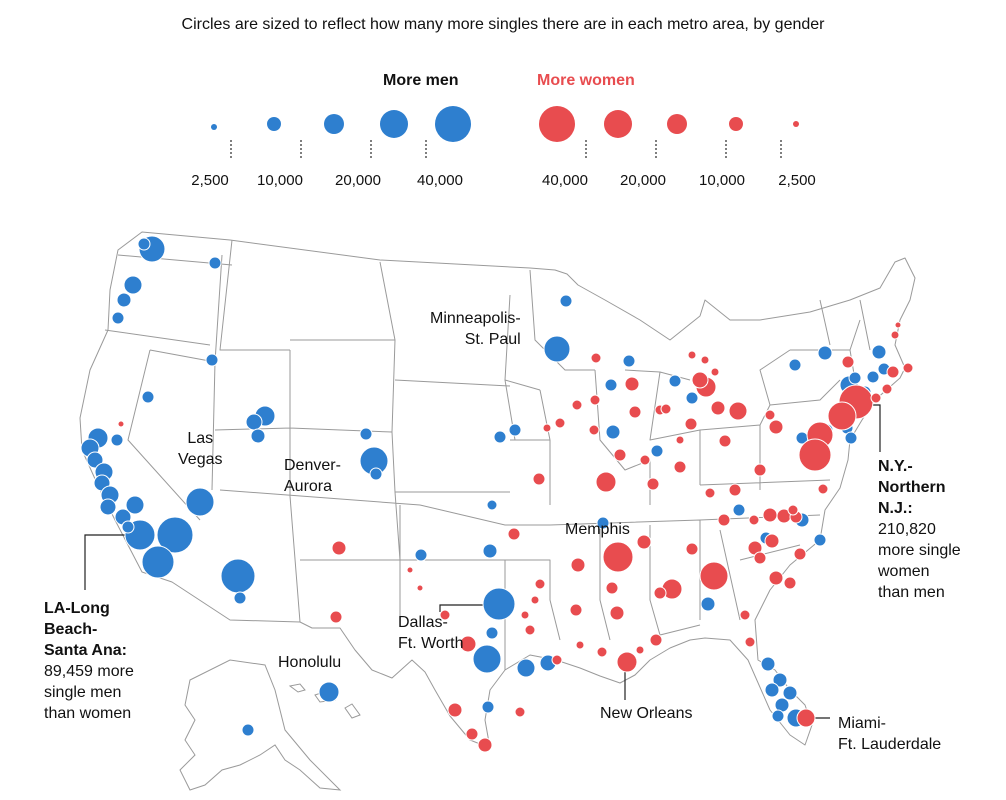  Describe the element at coordinates (440, 180) in the screenshot. I see `legend-men-value-4: 40,000` at that location.